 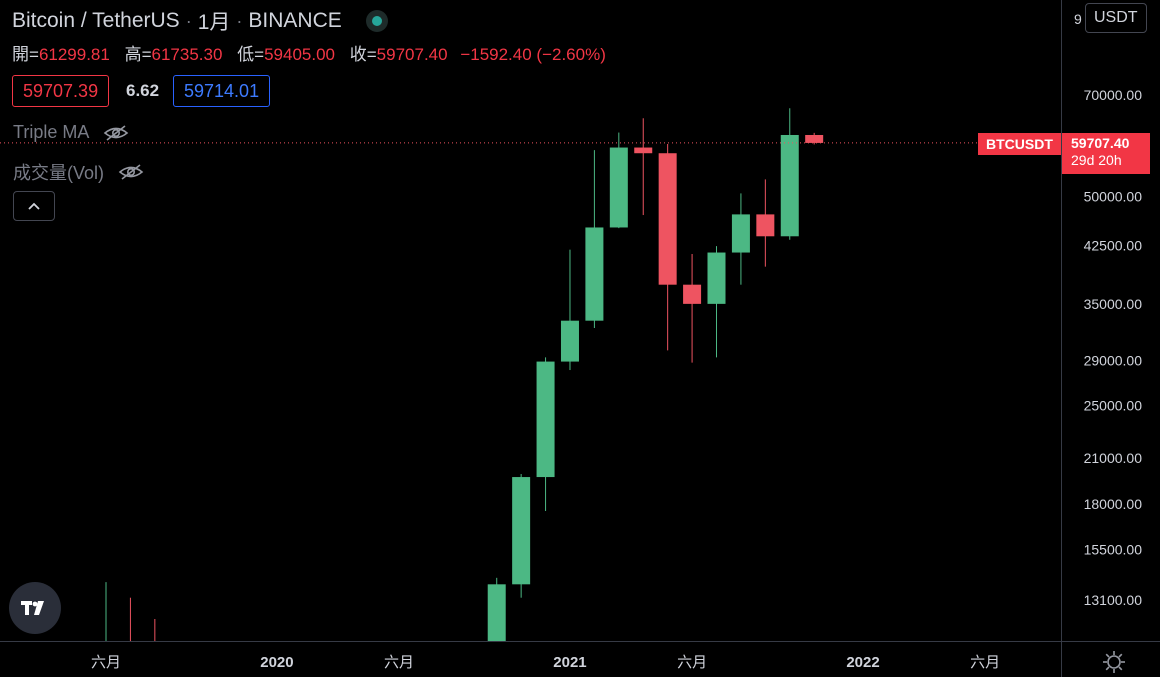 I want to click on price-axis-cut-tick: 9, so click(x=1078, y=19).